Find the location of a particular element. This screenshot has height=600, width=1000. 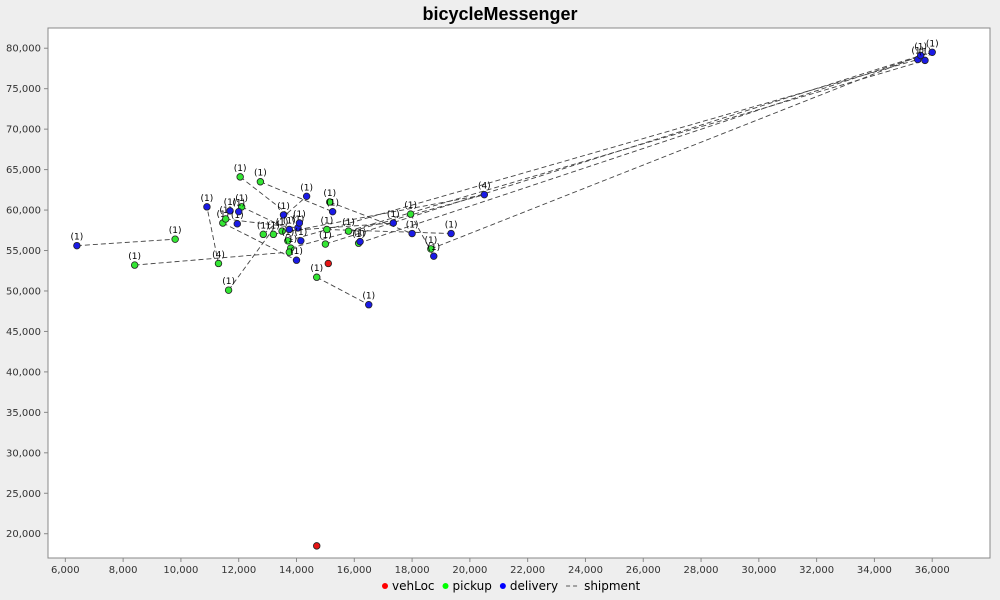

y-tick-label: 80,000 is located at coordinates (23, 49).